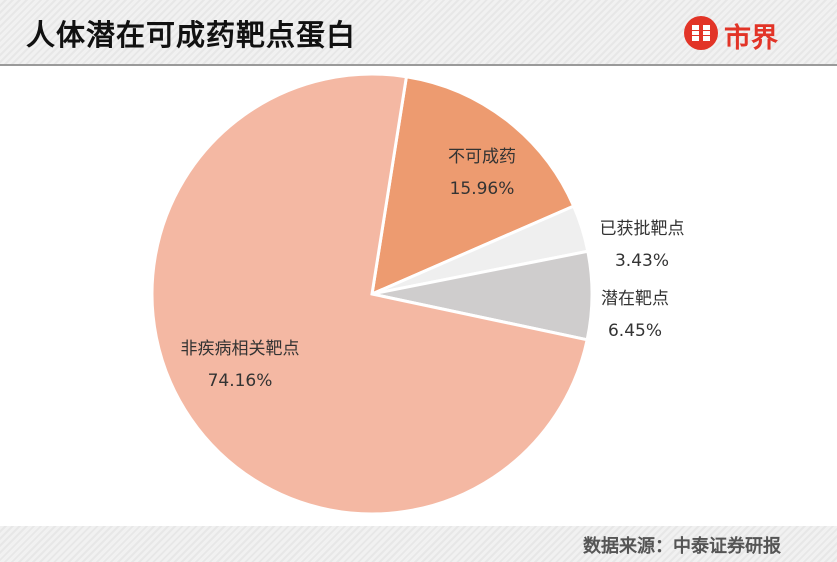 The image size is (837, 562). Describe the element at coordinates (701, 33) in the screenshot. I see `dollar-circle-icon` at that location.